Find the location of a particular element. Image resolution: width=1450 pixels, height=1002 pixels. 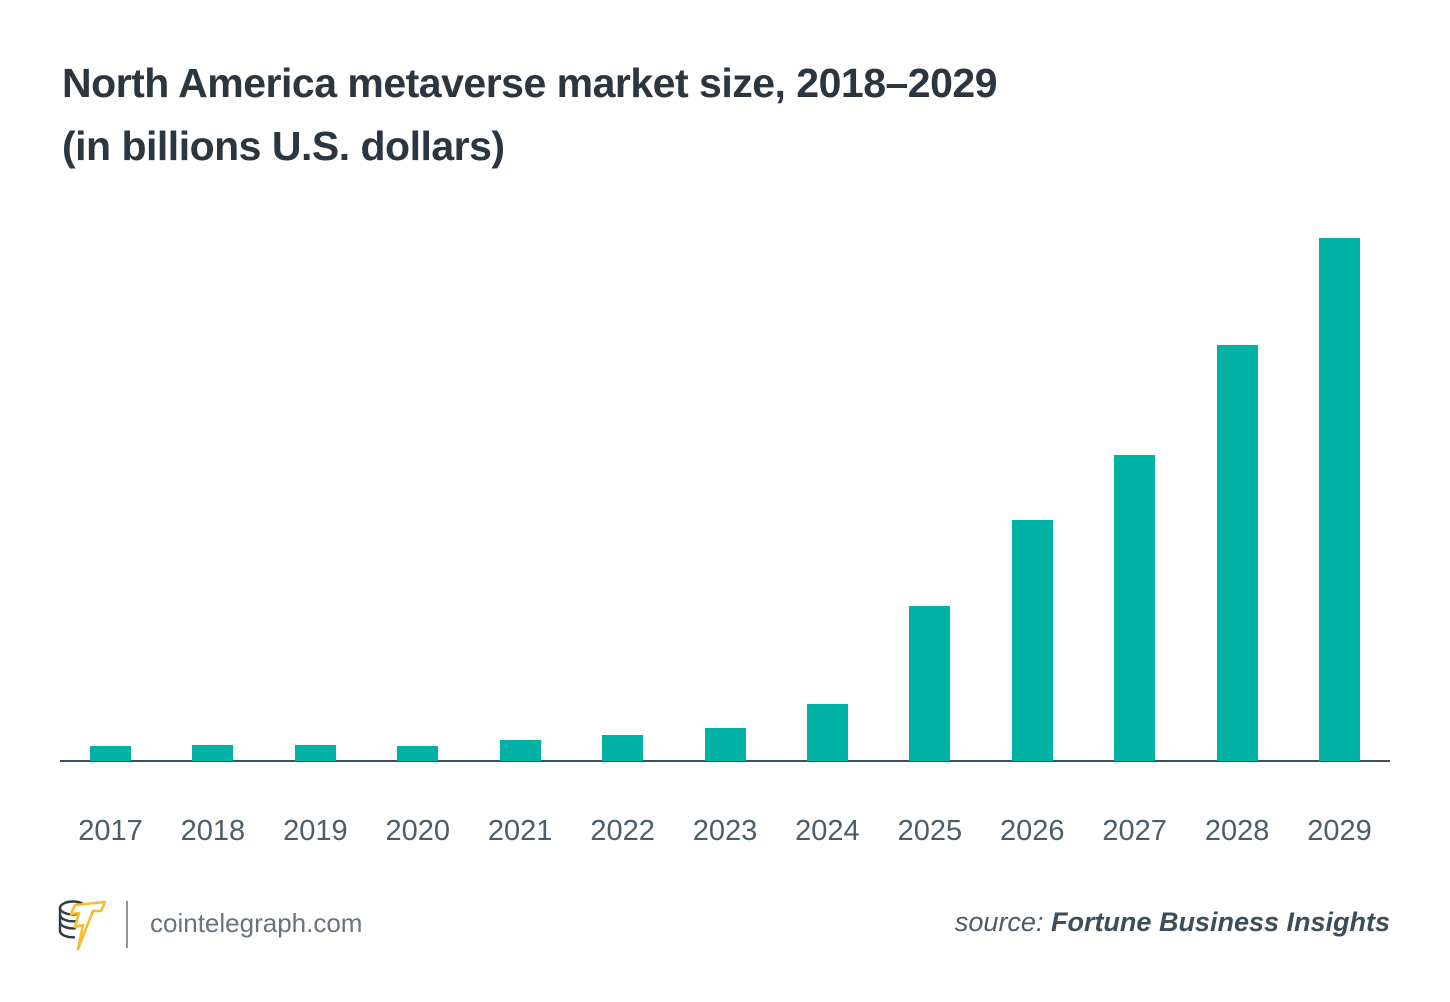

footer-divider is located at coordinates (127, 924).